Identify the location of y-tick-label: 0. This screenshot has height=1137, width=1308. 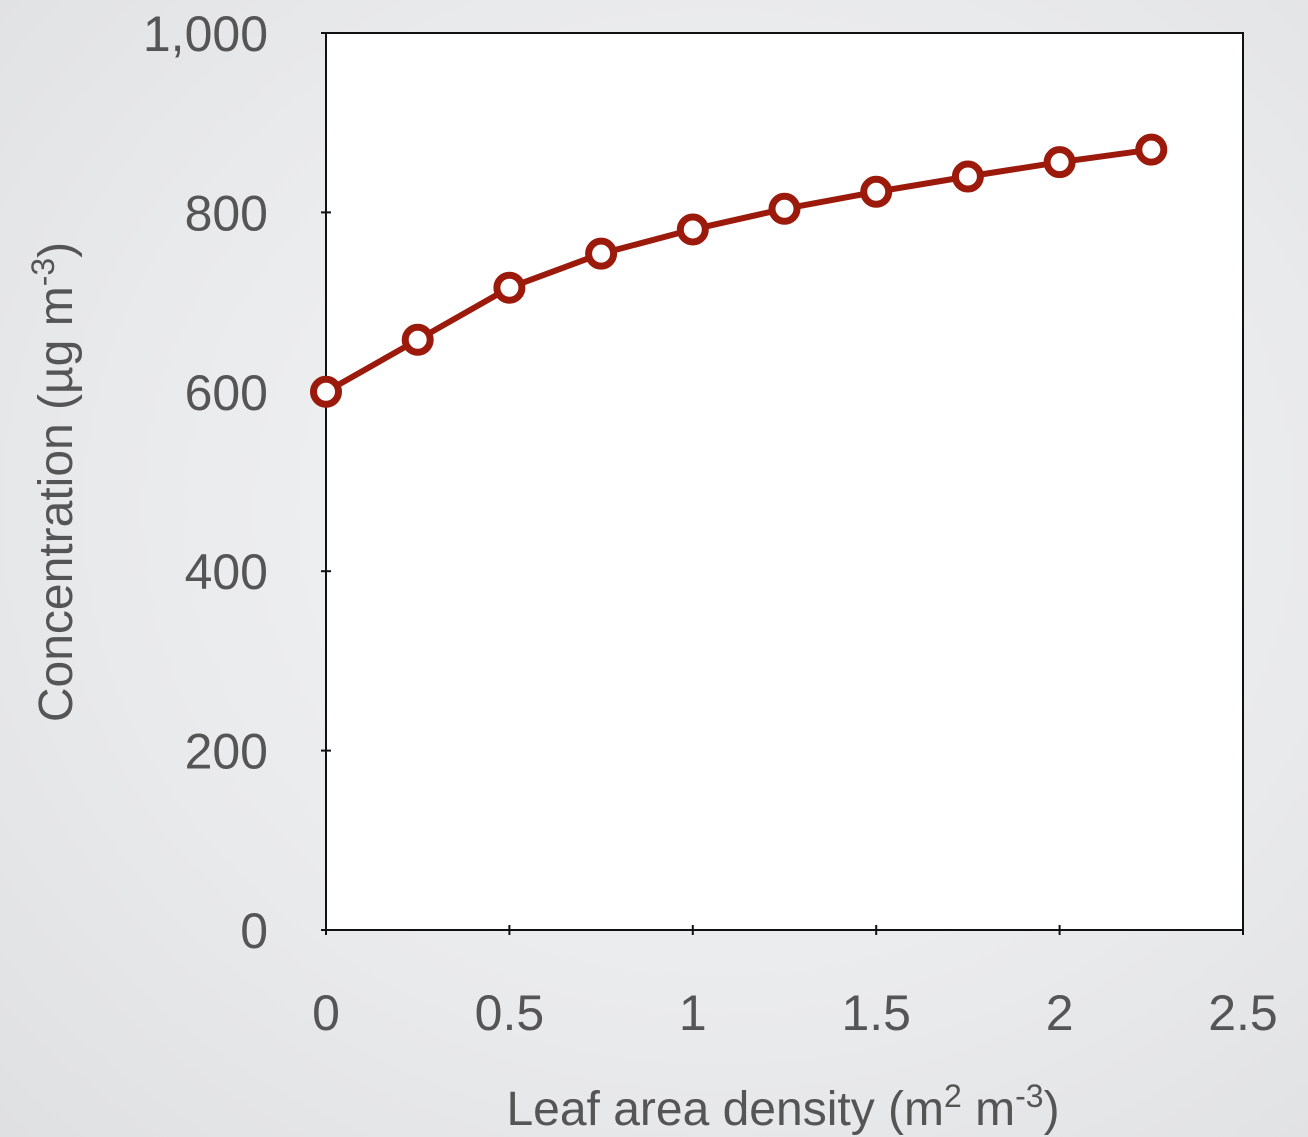
(254, 931).